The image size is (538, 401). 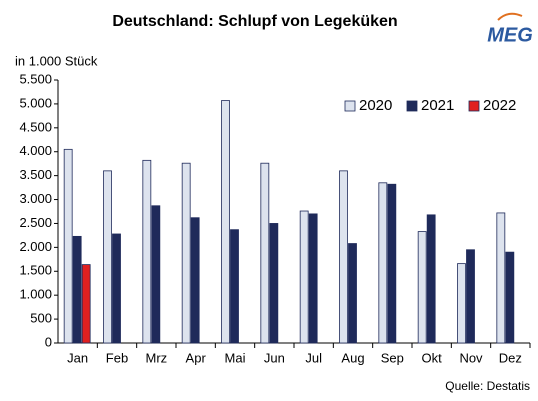 What do you see at coordinates (432, 357) in the screenshot?
I see `x-tick-label: Okt` at bounding box center [432, 357].